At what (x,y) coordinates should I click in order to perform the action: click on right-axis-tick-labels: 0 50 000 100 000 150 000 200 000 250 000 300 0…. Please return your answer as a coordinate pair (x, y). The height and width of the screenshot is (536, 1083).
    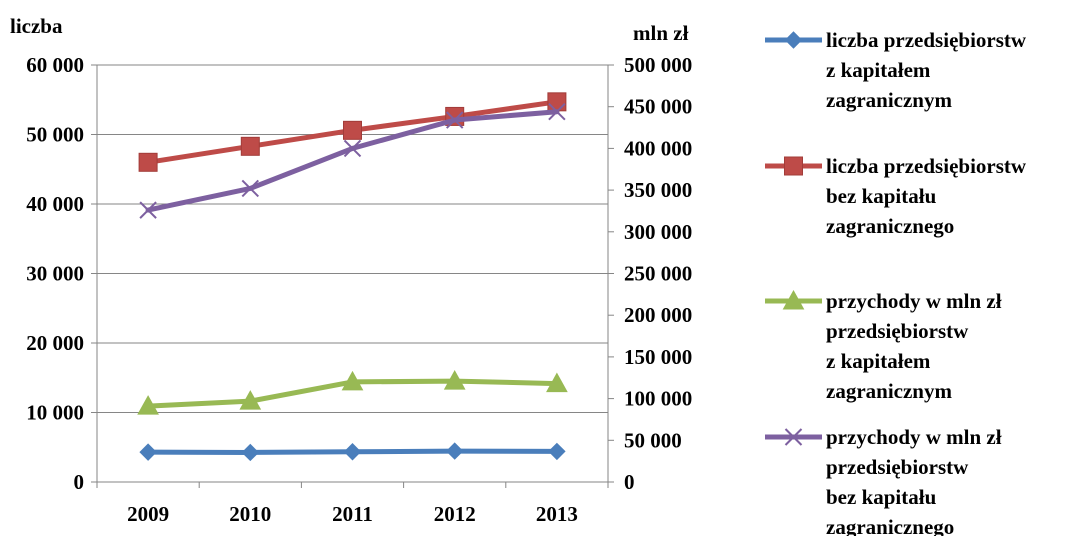
    Looking at the image, I should click on (658, 273).